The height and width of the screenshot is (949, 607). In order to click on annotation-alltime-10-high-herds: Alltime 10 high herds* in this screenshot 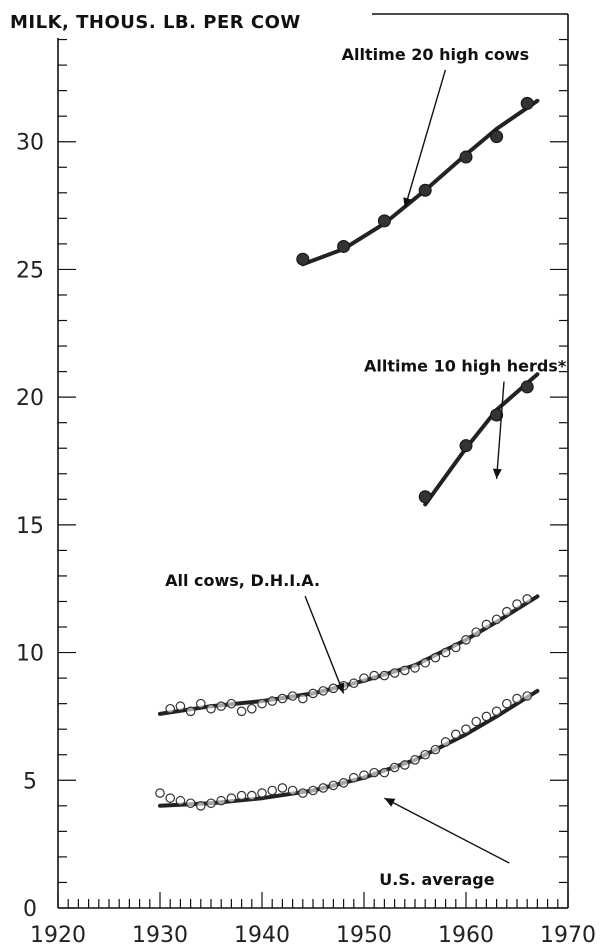, I will do `click(465, 418)`.